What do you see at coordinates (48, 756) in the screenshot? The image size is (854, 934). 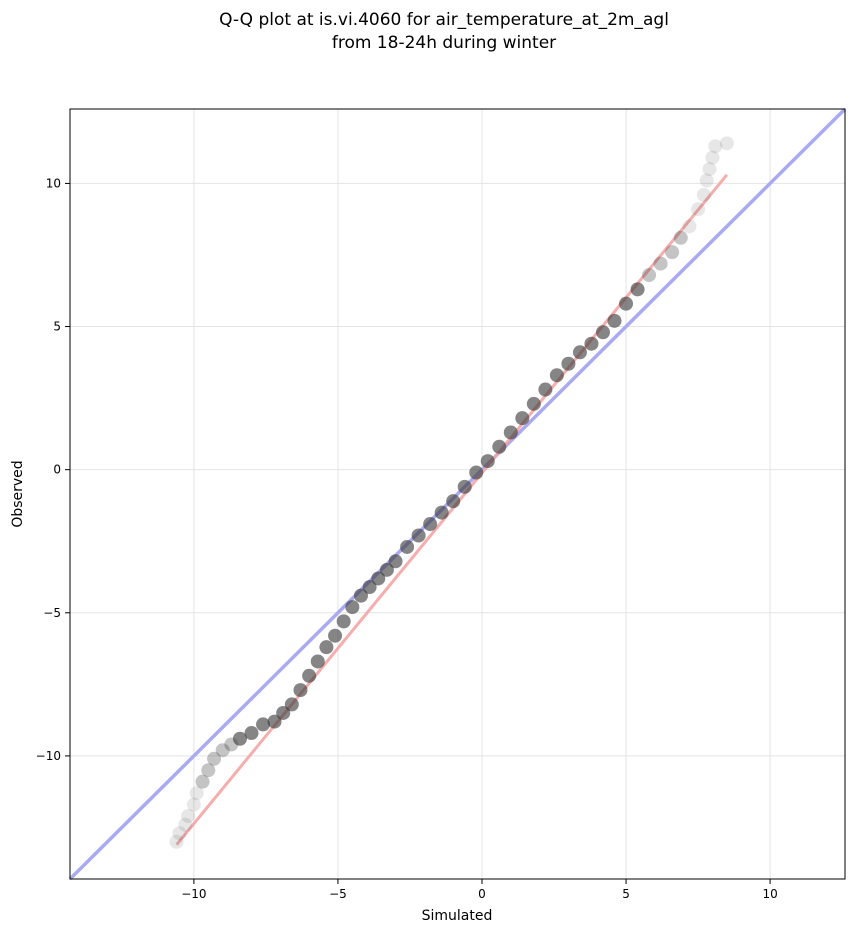 I see `y-tick-label: −10` at bounding box center [48, 756].